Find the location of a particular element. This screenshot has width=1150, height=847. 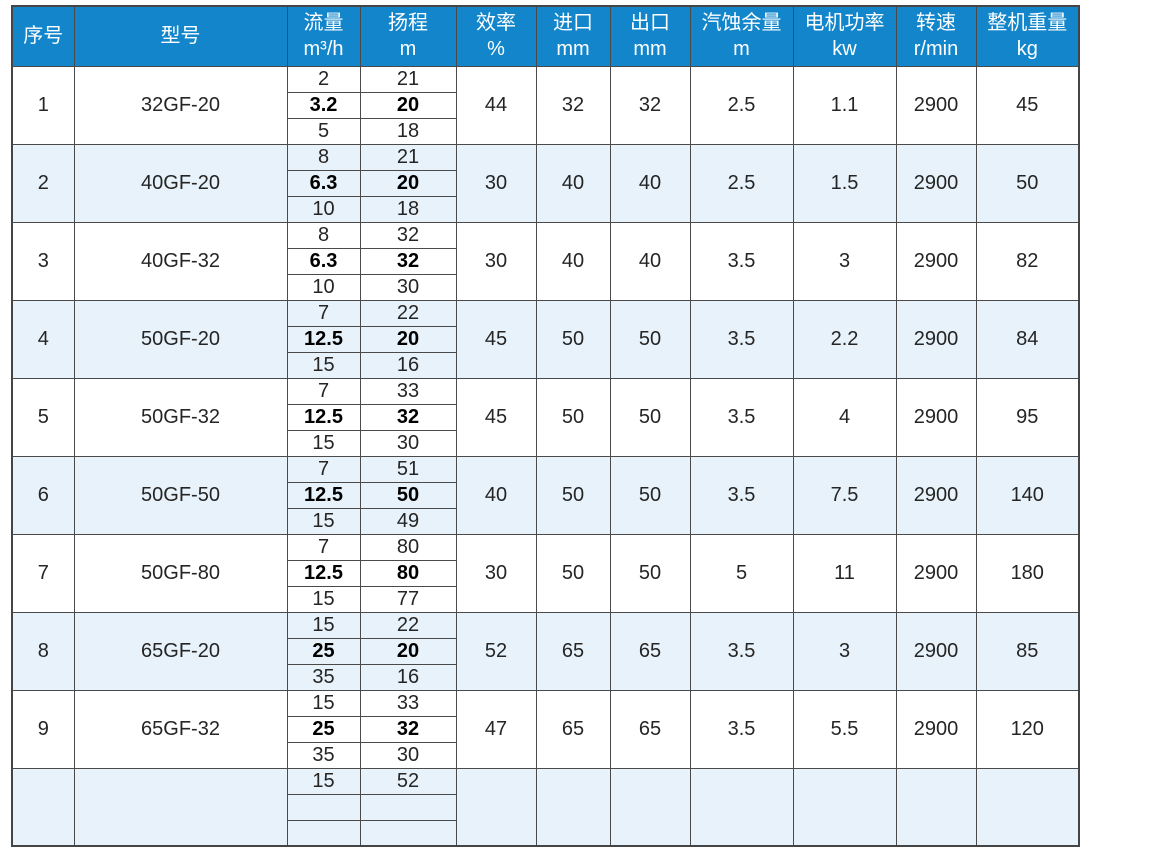

cell-head-3: 49 is located at coordinates (408, 521).